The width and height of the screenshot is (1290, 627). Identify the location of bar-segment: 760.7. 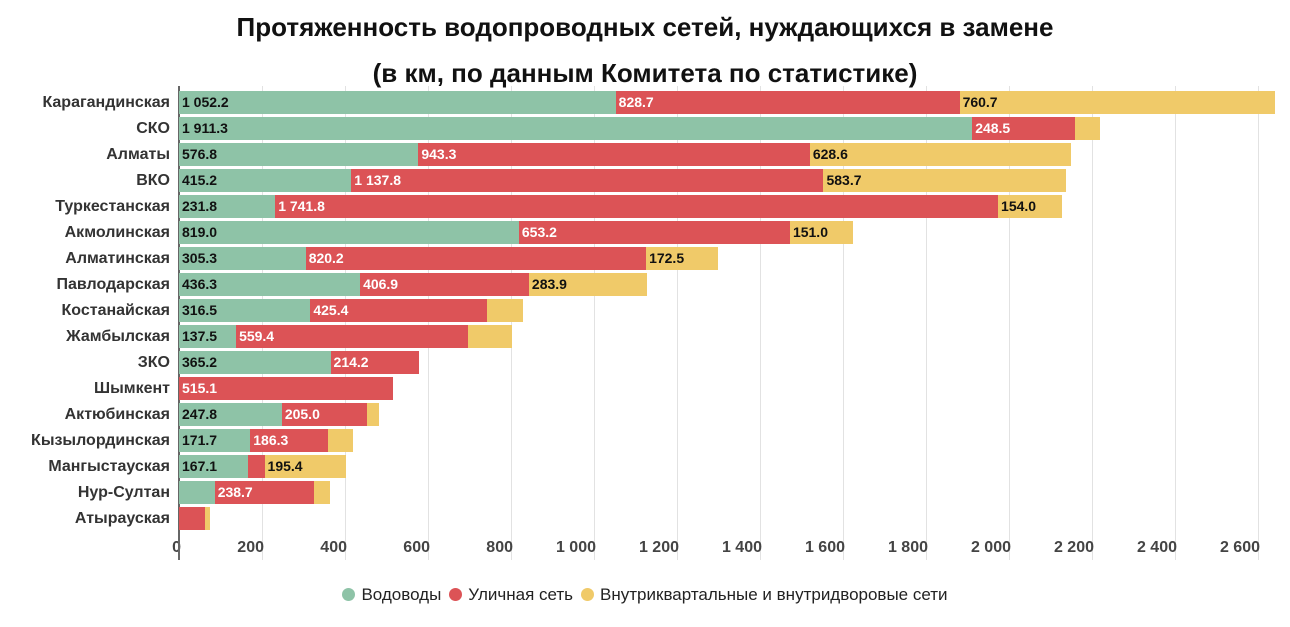
(1117, 102).